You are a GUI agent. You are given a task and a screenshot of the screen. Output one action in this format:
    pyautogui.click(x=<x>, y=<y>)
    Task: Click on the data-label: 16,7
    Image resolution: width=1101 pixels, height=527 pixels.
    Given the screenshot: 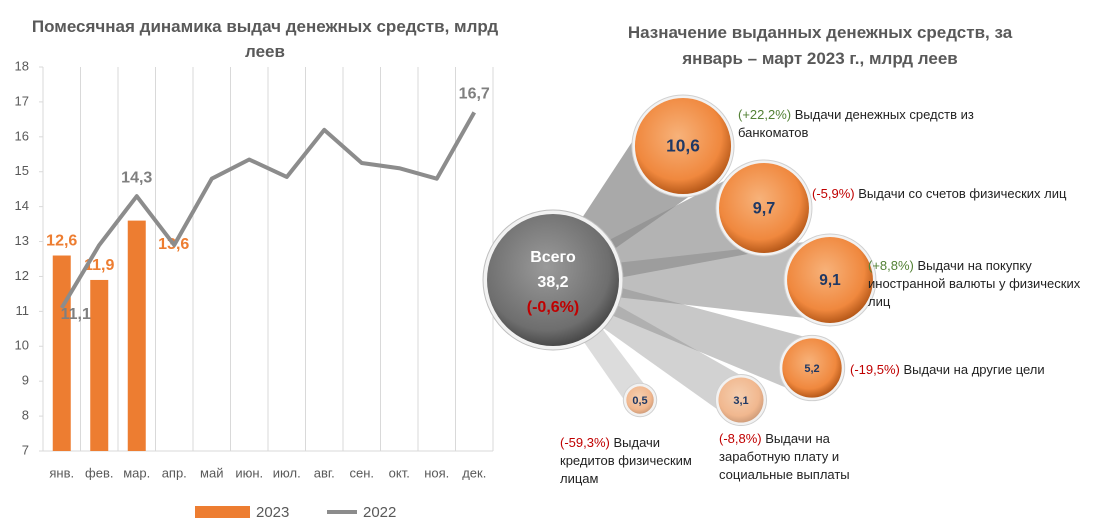 What is the action you would take?
    pyautogui.click(x=474, y=94)
    